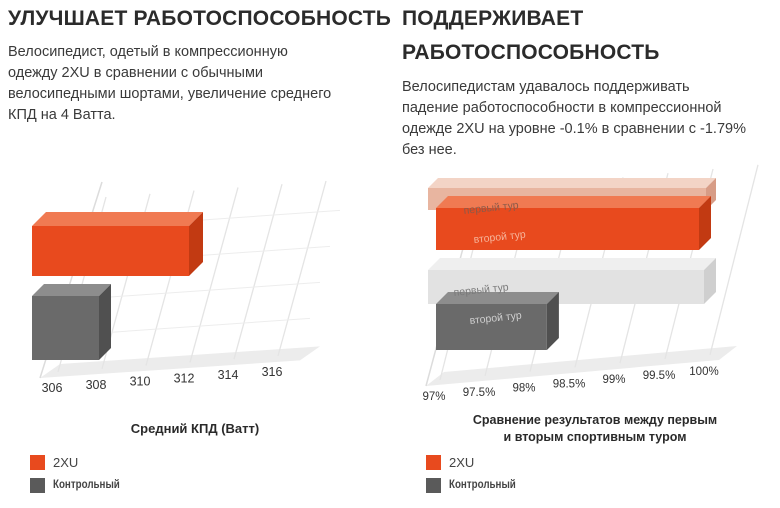 Image resolution: width=780 pixels, height=508 pixels. I want to click on bar-control-second, so click(497, 321).